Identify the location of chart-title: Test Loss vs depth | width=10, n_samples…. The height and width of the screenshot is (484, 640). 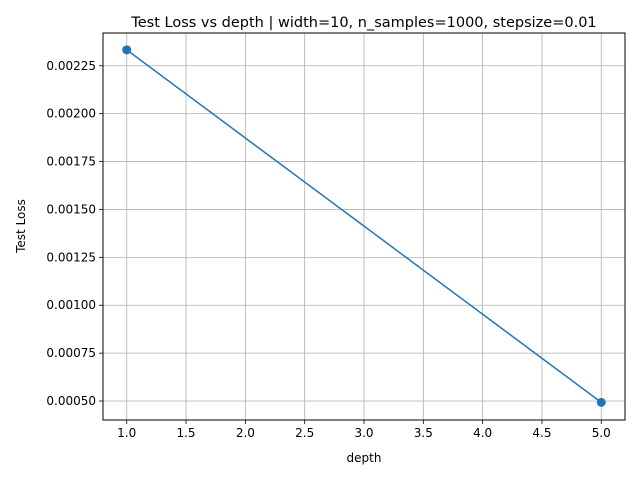
(363, 23).